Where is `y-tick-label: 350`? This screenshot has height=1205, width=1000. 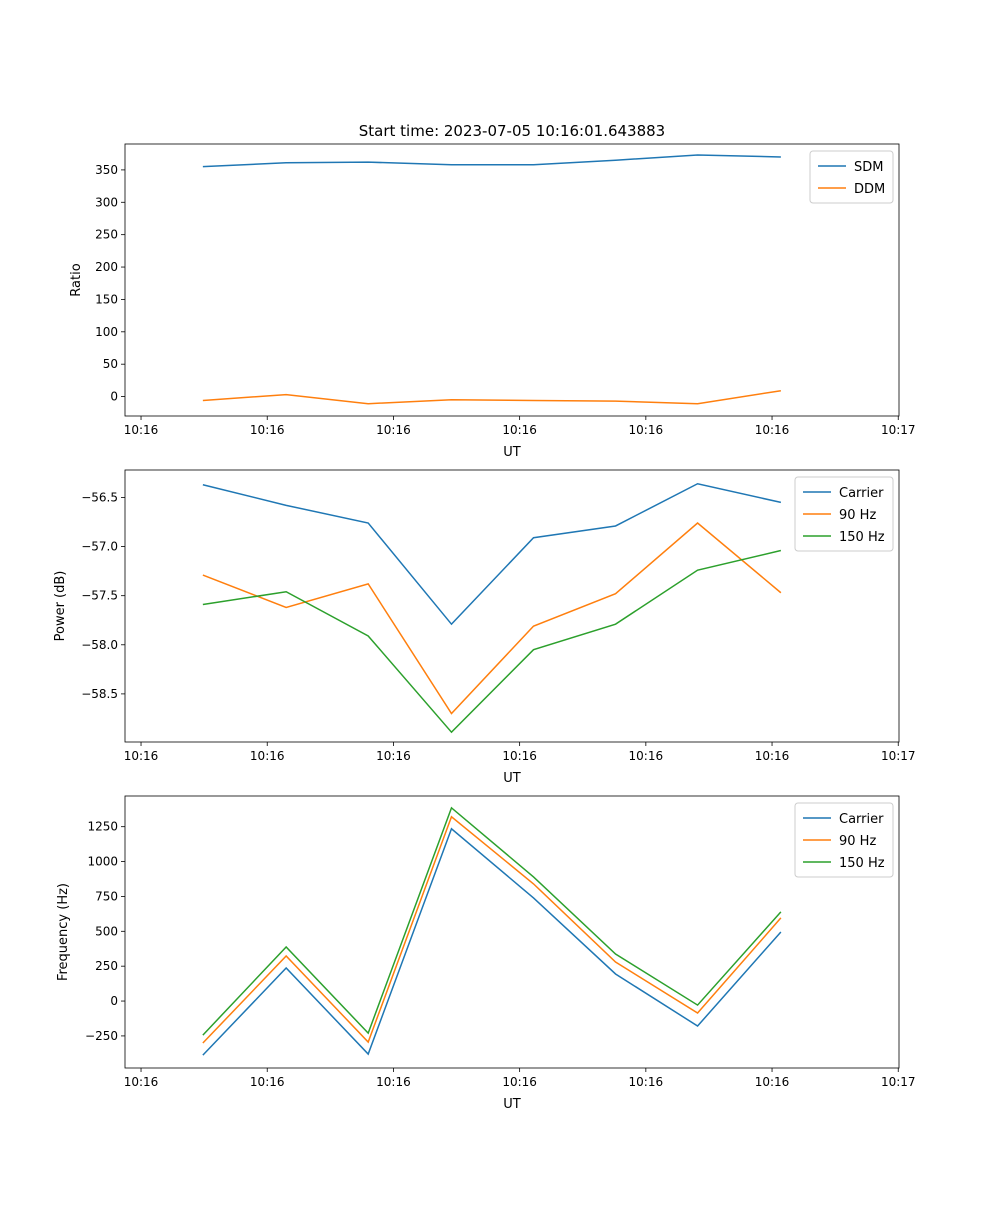 y-tick-label: 350 is located at coordinates (106, 170).